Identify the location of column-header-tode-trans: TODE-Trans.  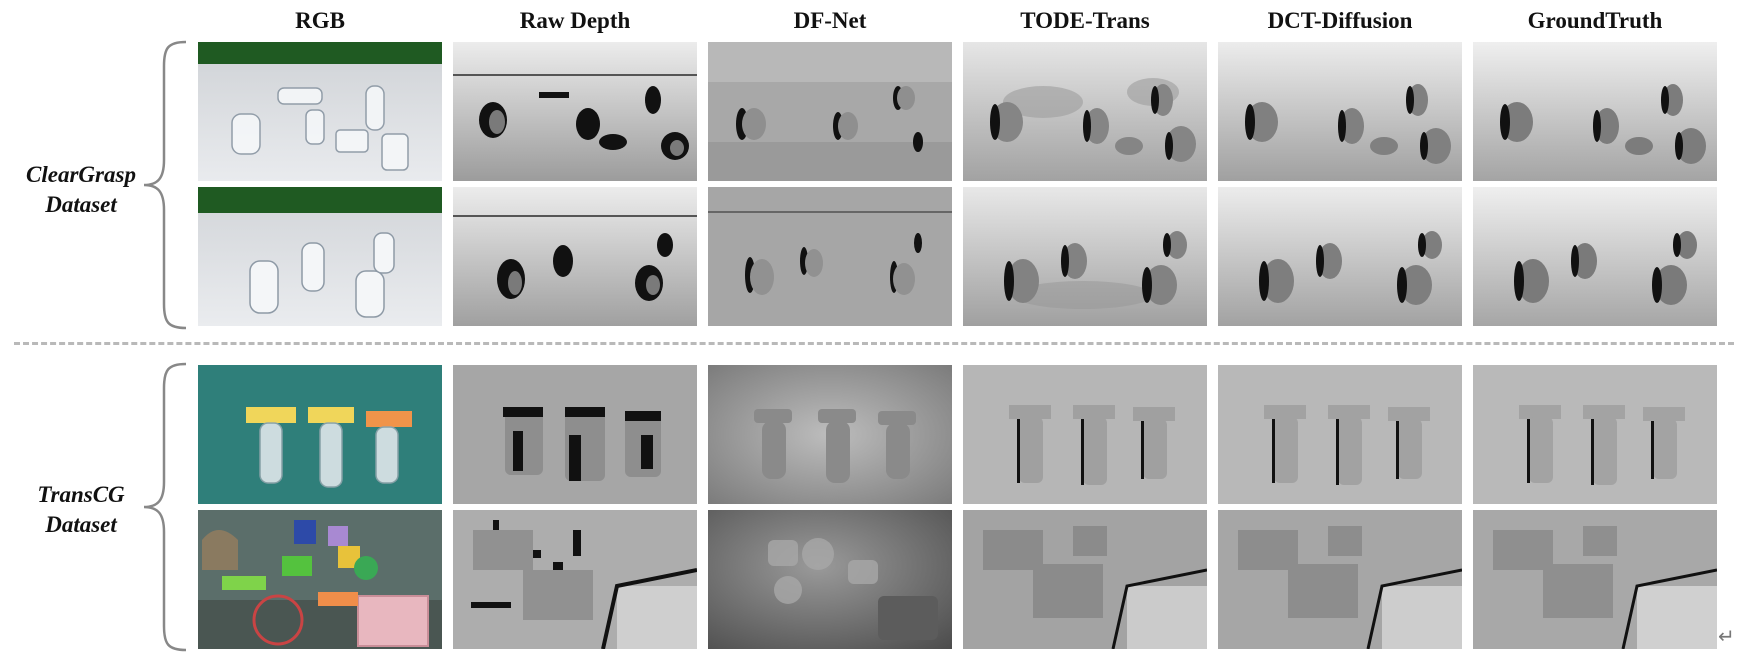
(1085, 20).